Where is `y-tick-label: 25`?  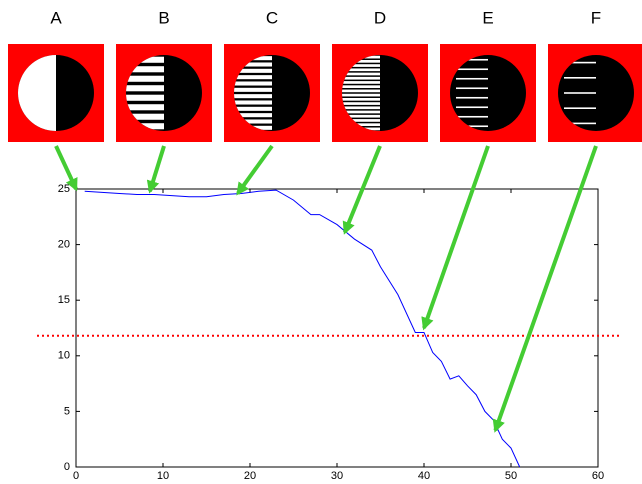 y-tick-label: 25 is located at coordinates (64, 189).